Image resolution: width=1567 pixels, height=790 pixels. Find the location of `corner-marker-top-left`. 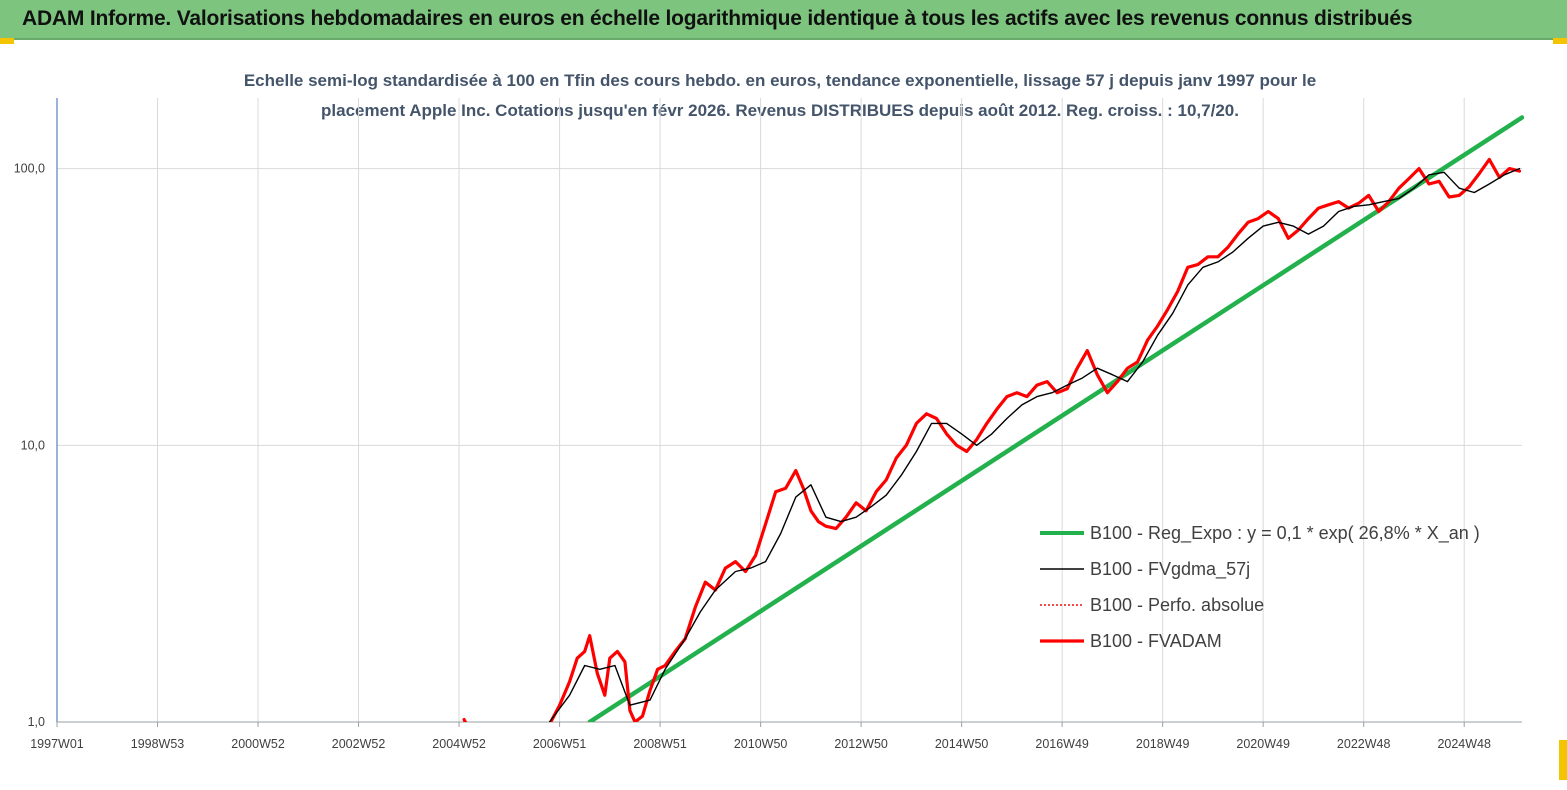

corner-marker-top-left is located at coordinates (7, 41).